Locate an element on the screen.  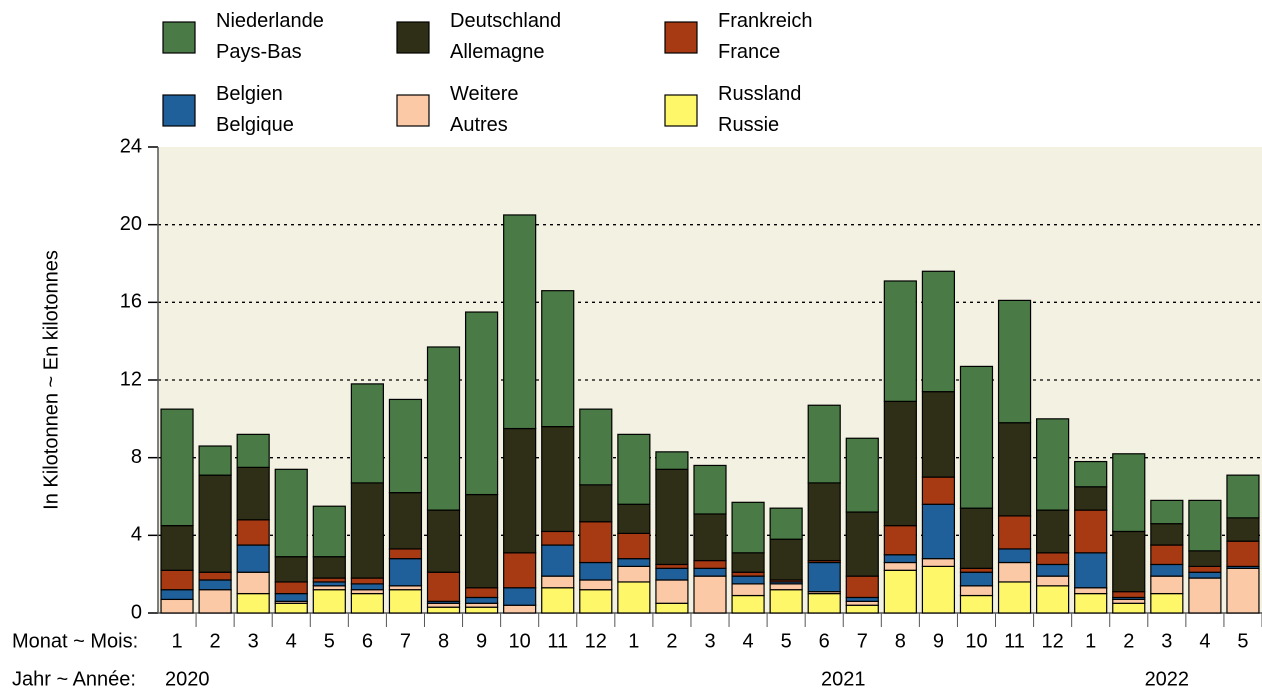
x-tick-label: 11 is located at coordinates (557, 641).